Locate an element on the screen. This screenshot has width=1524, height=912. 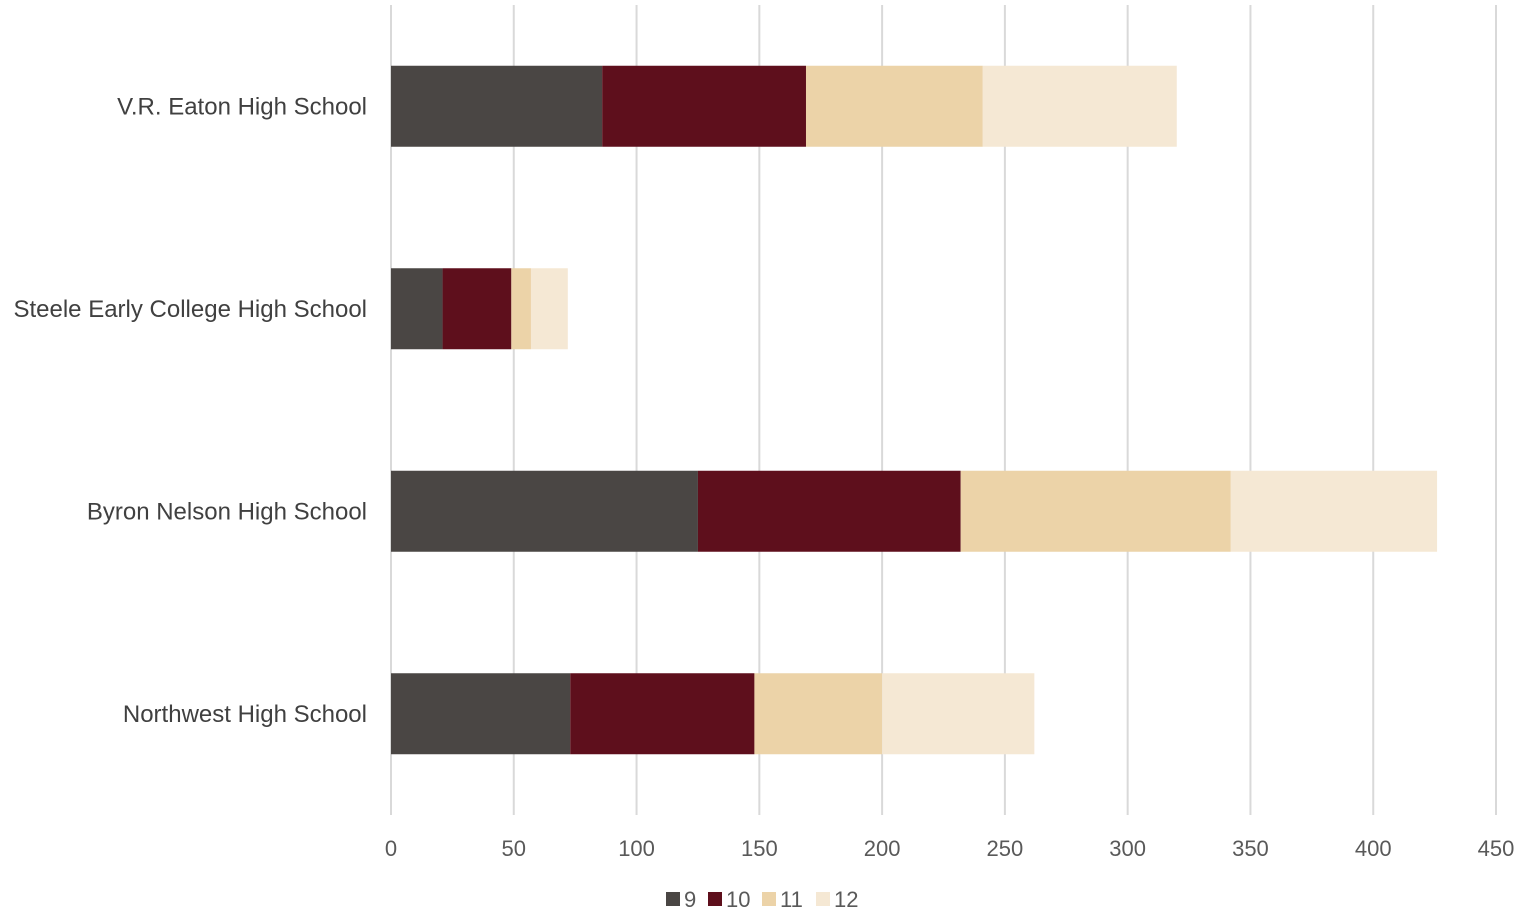
x-tick-label: 350 is located at coordinates (1250, 848).